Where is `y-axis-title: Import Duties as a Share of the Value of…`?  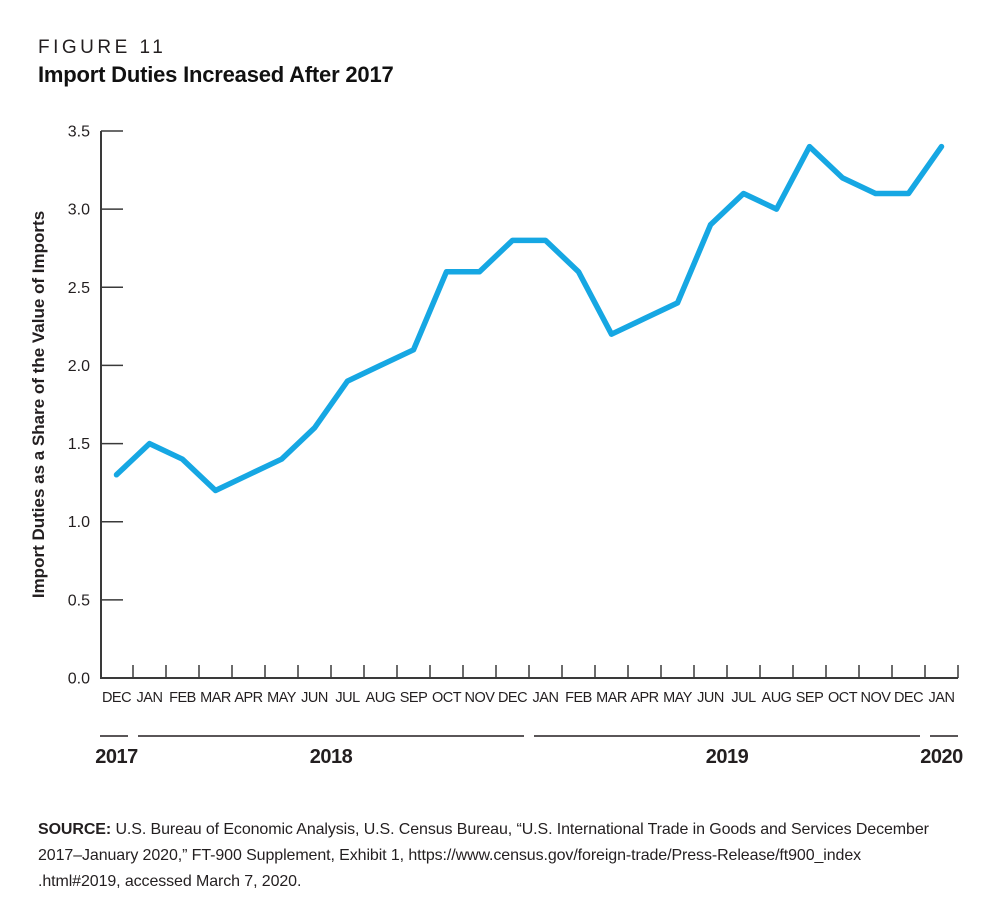 y-axis-title: Import Duties as a Share of the Value of… is located at coordinates (38, 404).